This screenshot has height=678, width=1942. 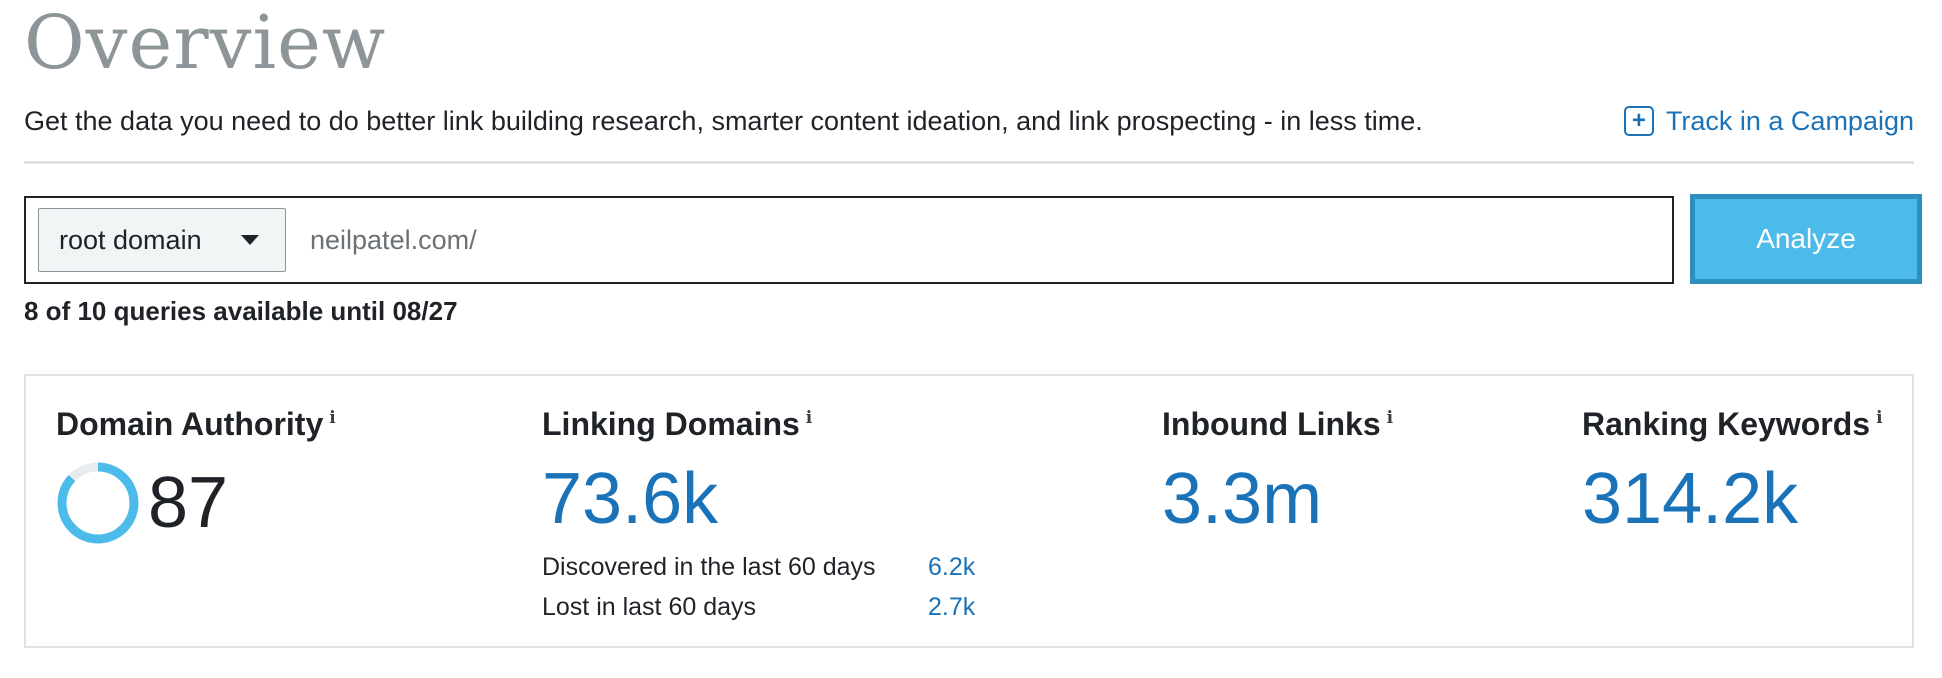 What do you see at coordinates (188, 503) in the screenshot?
I see `domain-authority-value: 87` at bounding box center [188, 503].